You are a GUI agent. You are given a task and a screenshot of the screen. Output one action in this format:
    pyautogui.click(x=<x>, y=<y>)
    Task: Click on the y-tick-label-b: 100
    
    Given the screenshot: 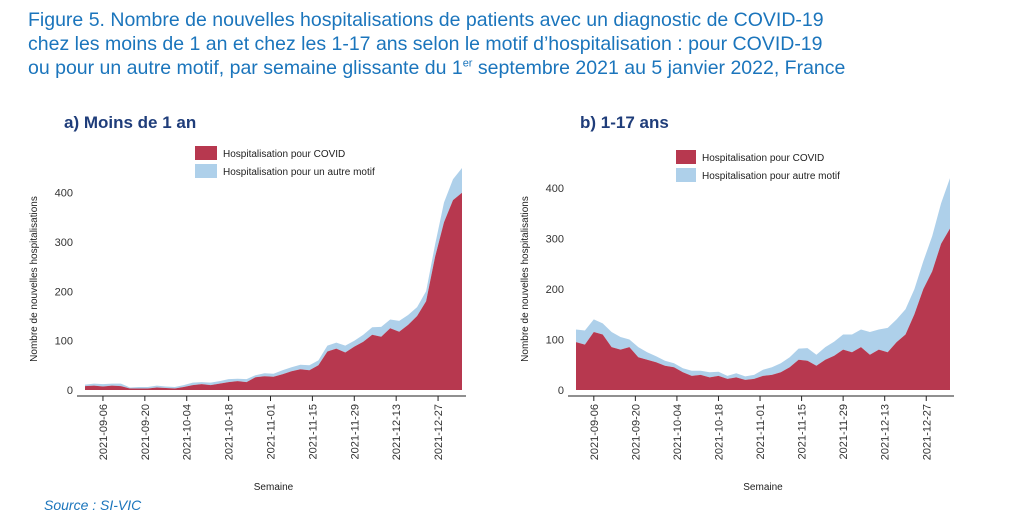 What is the action you would take?
    pyautogui.click(x=555, y=341)
    